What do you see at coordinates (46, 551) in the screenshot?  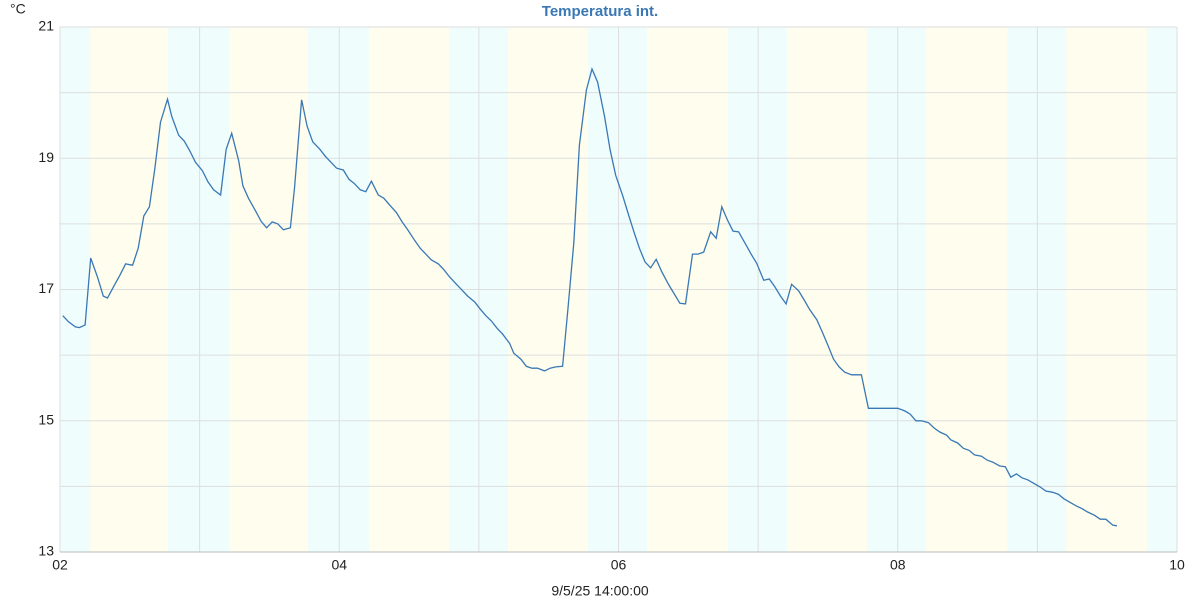 I see `y-tick-label: 13` at bounding box center [46, 551].